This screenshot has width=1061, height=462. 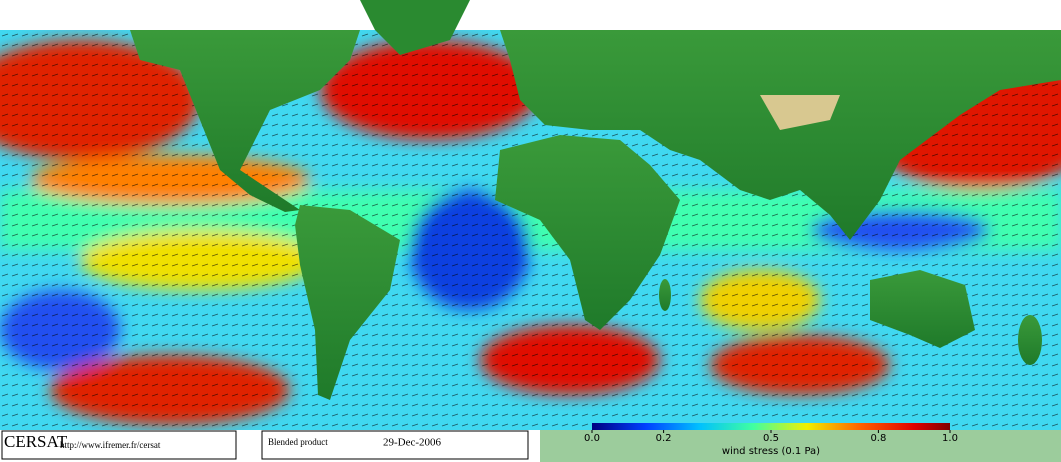 I want to click on colorbar-tick-label: 0.5, so click(x=771, y=438).